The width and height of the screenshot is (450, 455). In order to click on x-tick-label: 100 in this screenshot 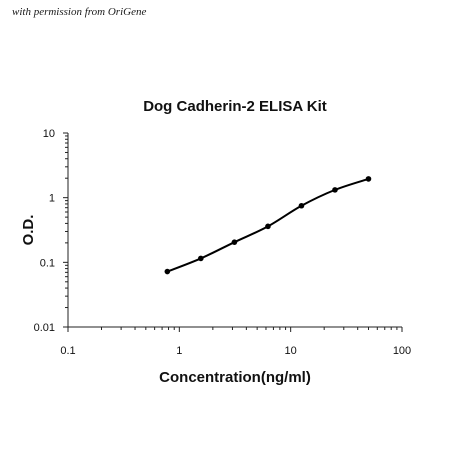, I will do `click(402, 351)`.